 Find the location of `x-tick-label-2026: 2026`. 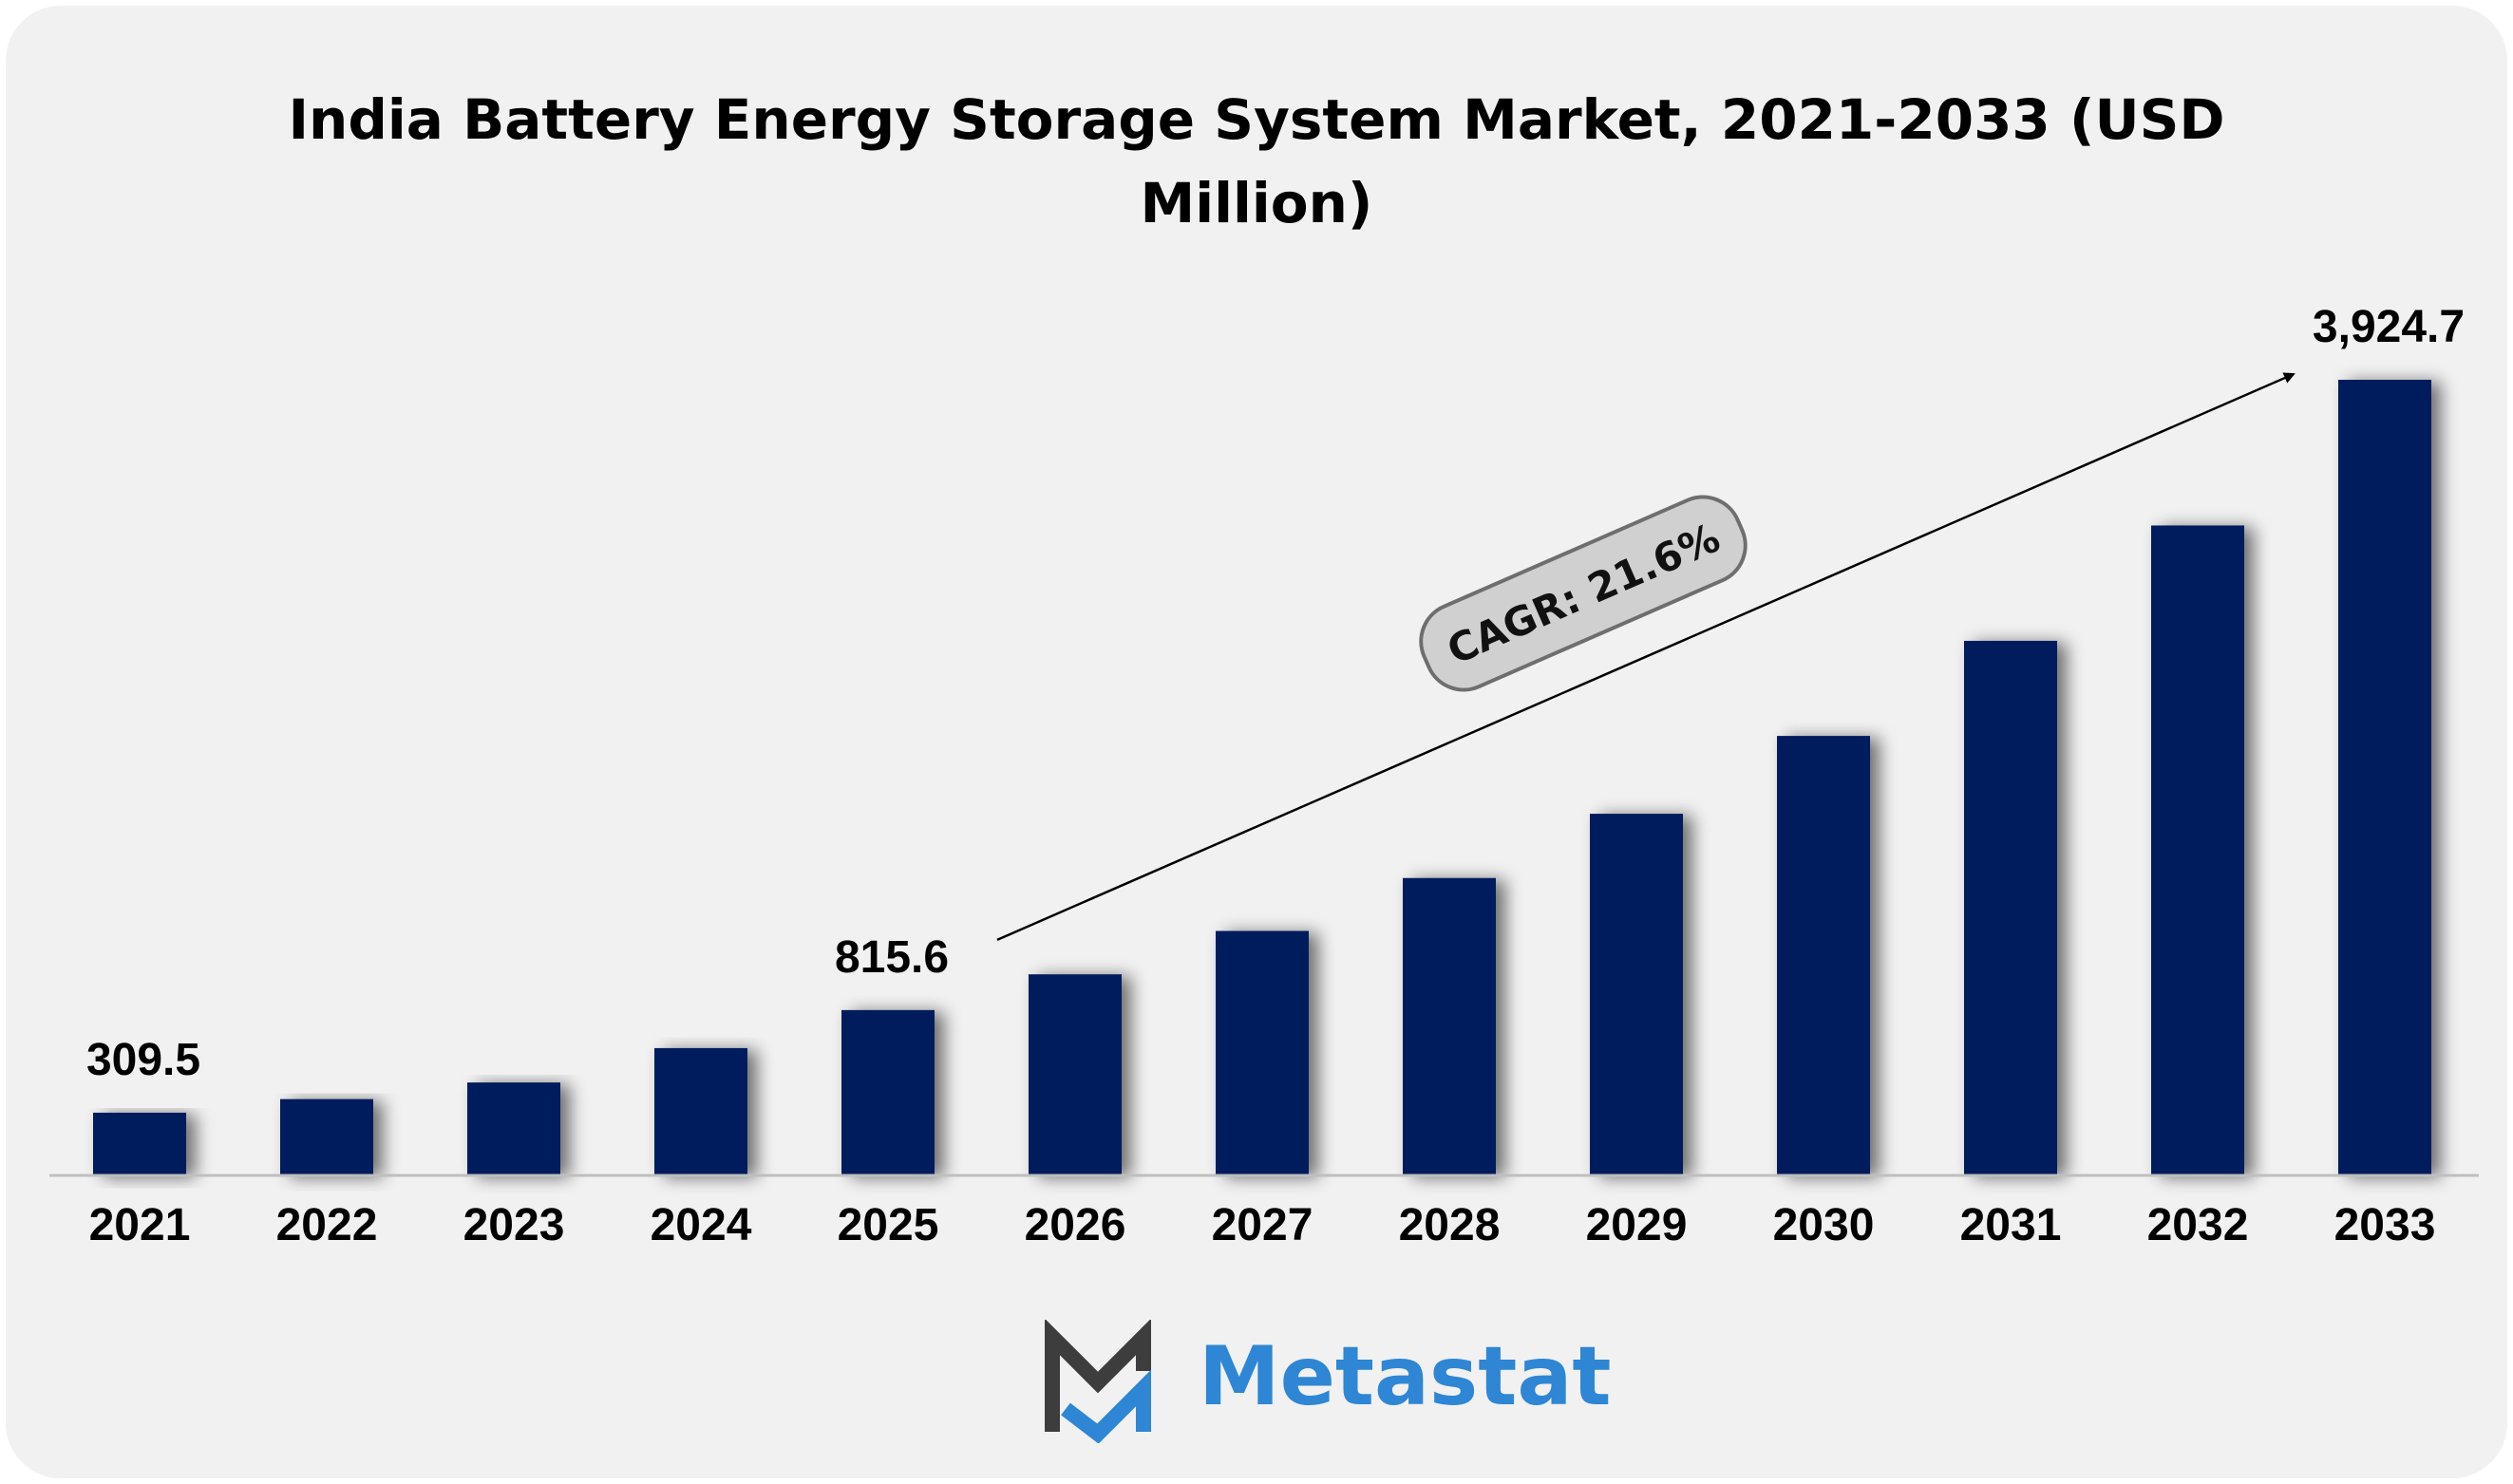

x-tick-label-2026: 2026 is located at coordinates (1075, 1225).